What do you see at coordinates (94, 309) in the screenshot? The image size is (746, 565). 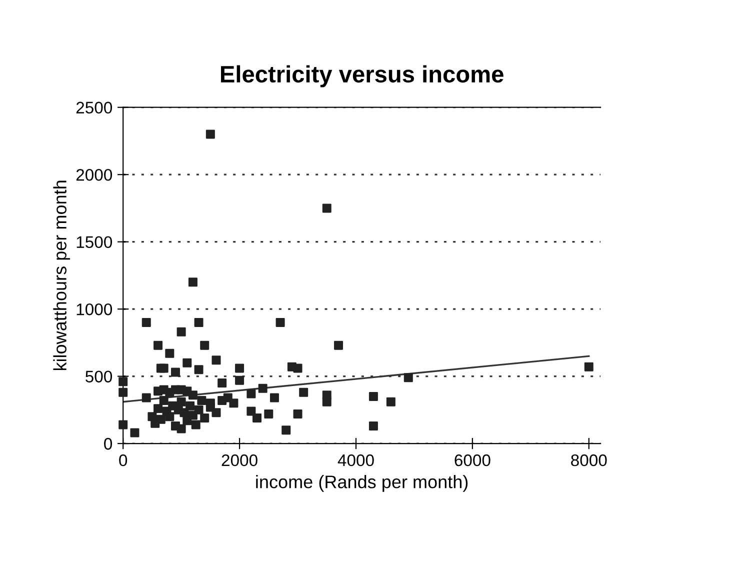 I see `y-tick-label: 1000` at bounding box center [94, 309].